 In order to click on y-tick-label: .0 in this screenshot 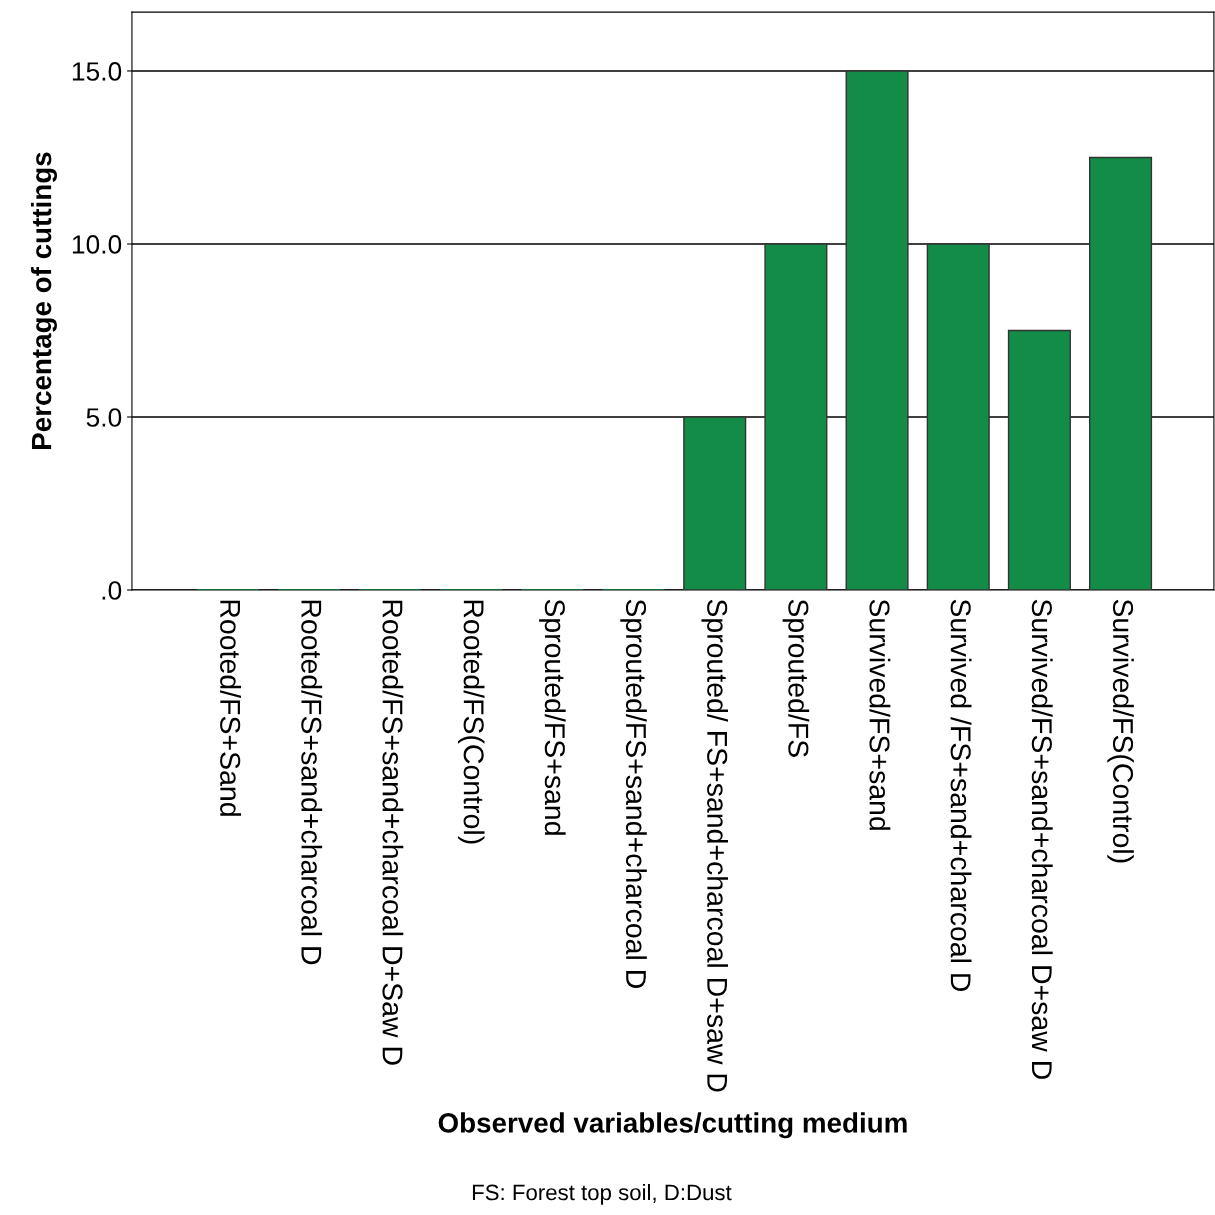, I will do `click(112, 590)`.